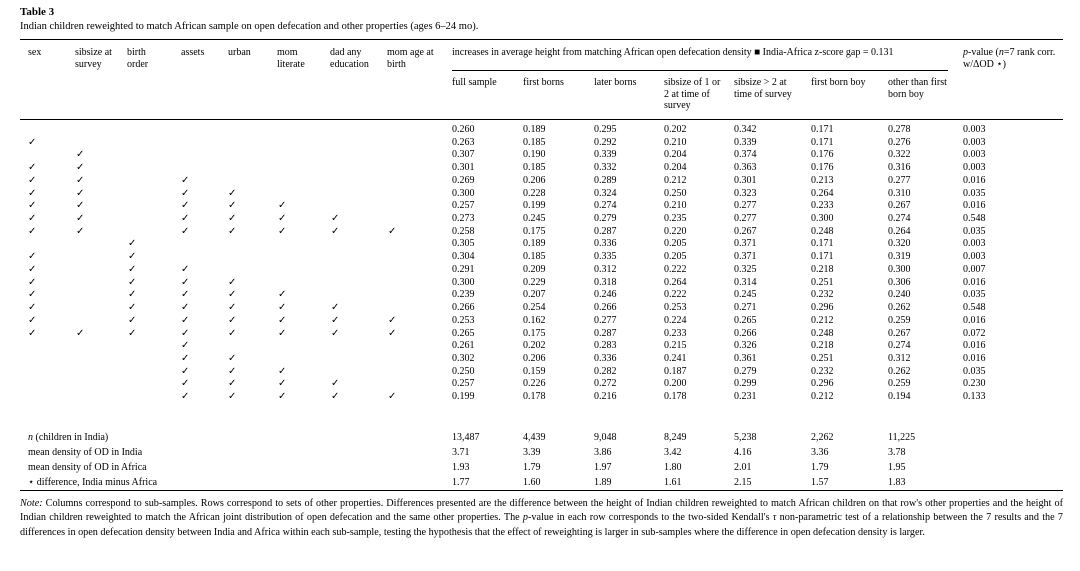 The height and width of the screenshot is (571, 1080). I want to click on cell-full-sample: 0.300, so click(463, 193).